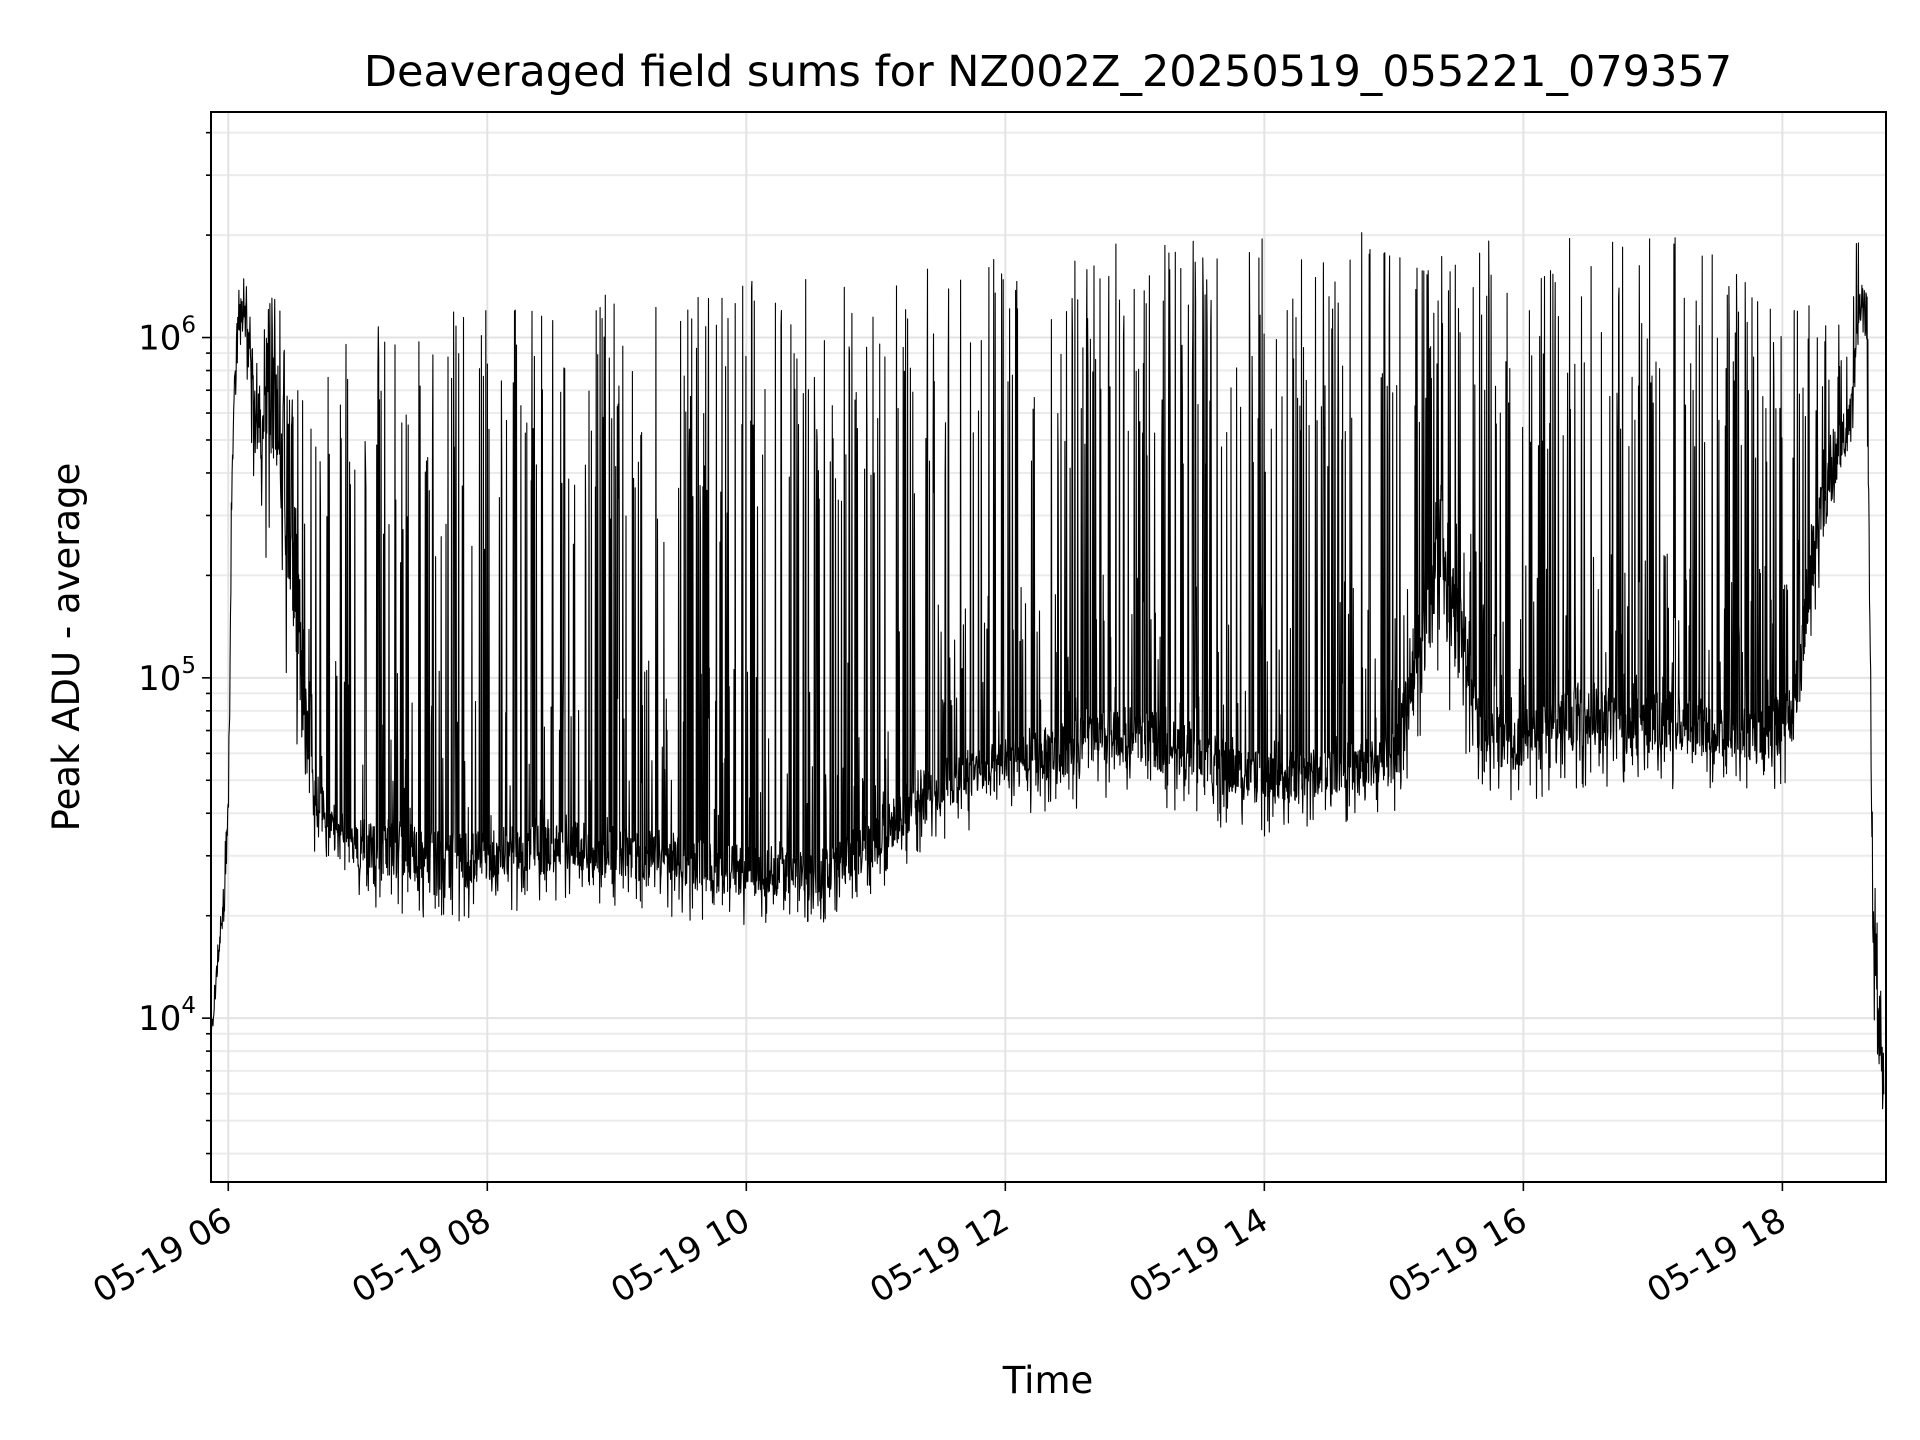 Image resolution: width=1920 pixels, height=1440 pixels. What do you see at coordinates (174, 643) in the screenshot?
I see `y-axis: 10⁴ 10⁵ 10⁶` at bounding box center [174, 643].